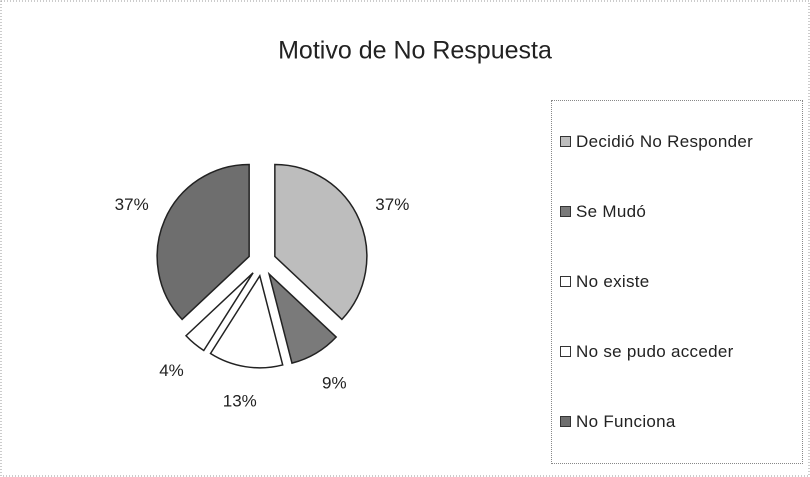 This screenshot has width=810, height=477. I want to click on legend-entry: No se pudo acceder, so click(679, 352).